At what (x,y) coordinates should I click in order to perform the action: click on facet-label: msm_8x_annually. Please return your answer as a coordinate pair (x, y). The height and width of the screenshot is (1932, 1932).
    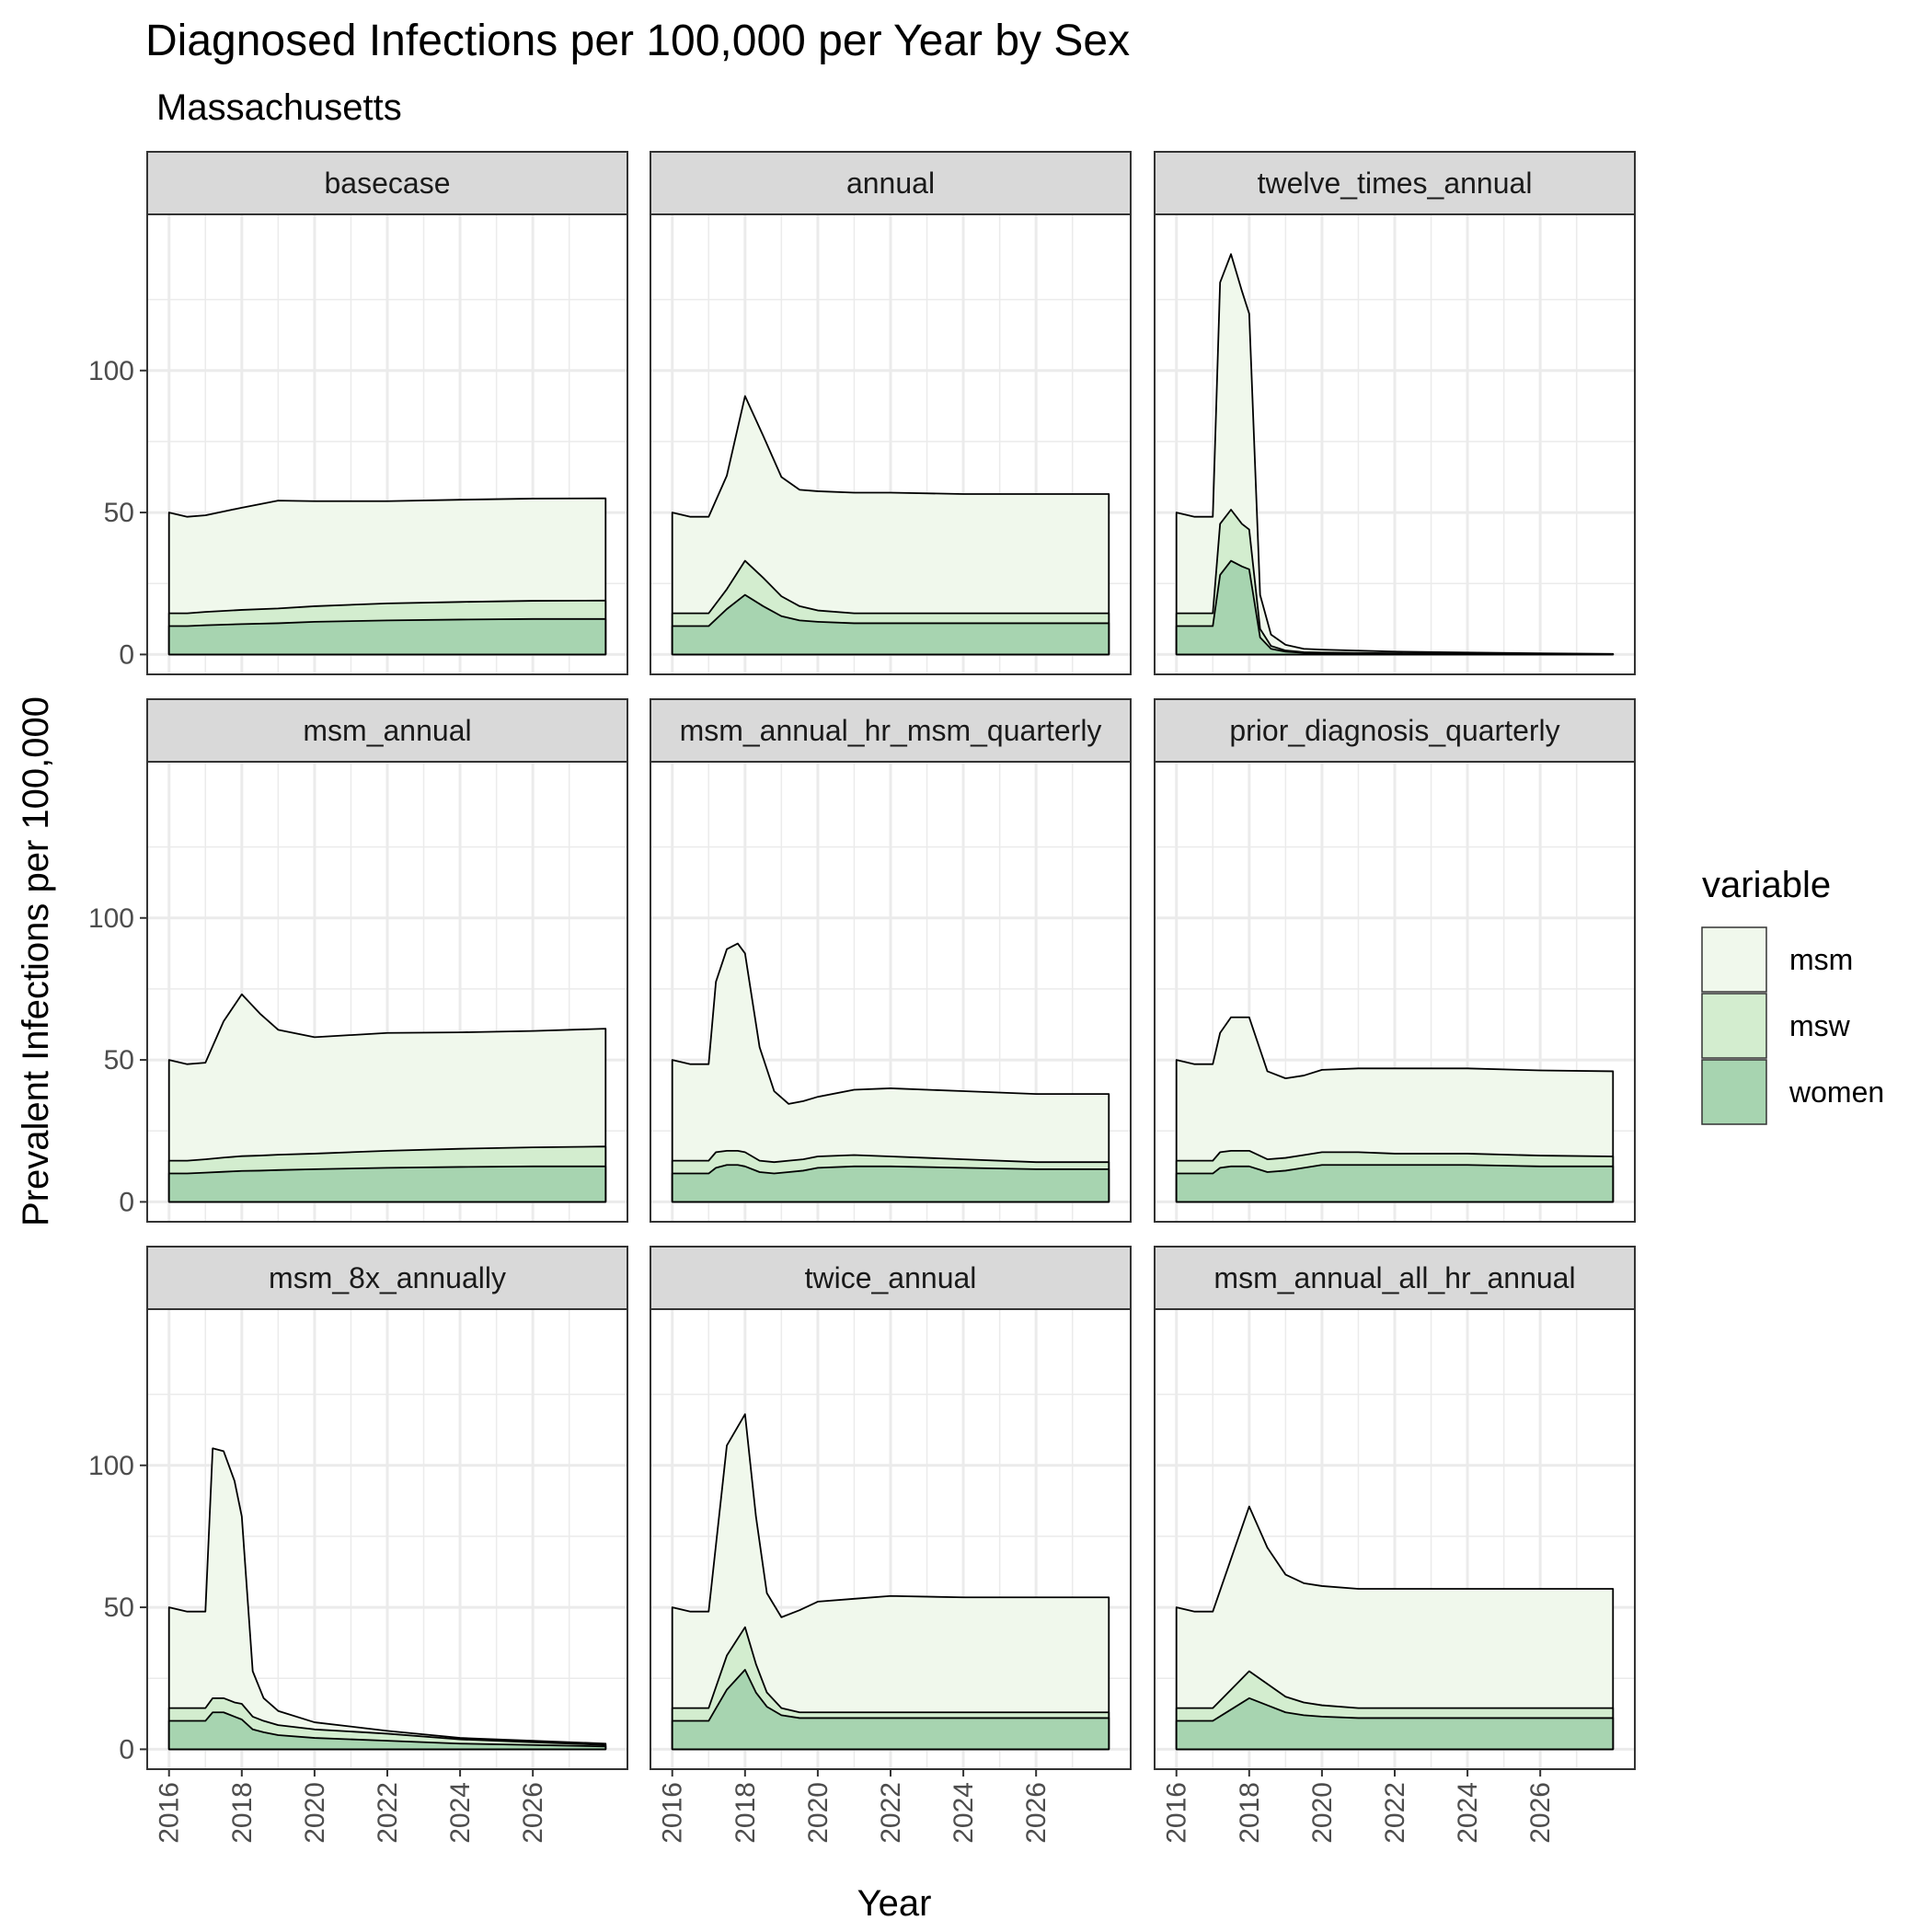
    Looking at the image, I should click on (387, 1277).